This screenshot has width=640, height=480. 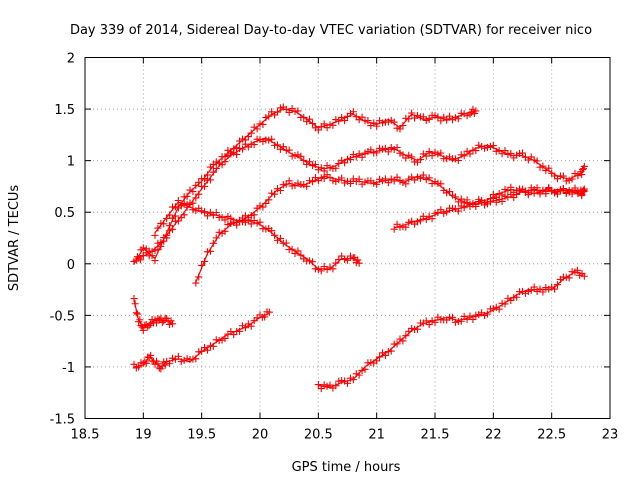 What do you see at coordinates (153, 314) in the screenshot?
I see `series-s6` at bounding box center [153, 314].